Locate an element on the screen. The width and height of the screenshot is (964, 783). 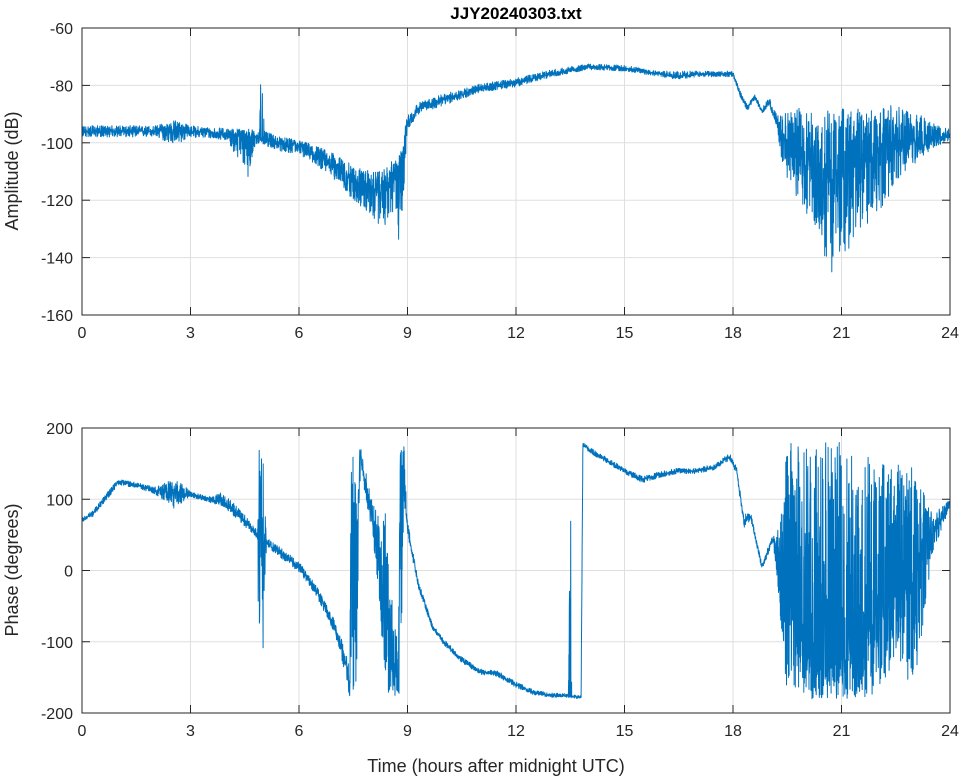
phase-x-tick-label: 0 is located at coordinates (82, 731).